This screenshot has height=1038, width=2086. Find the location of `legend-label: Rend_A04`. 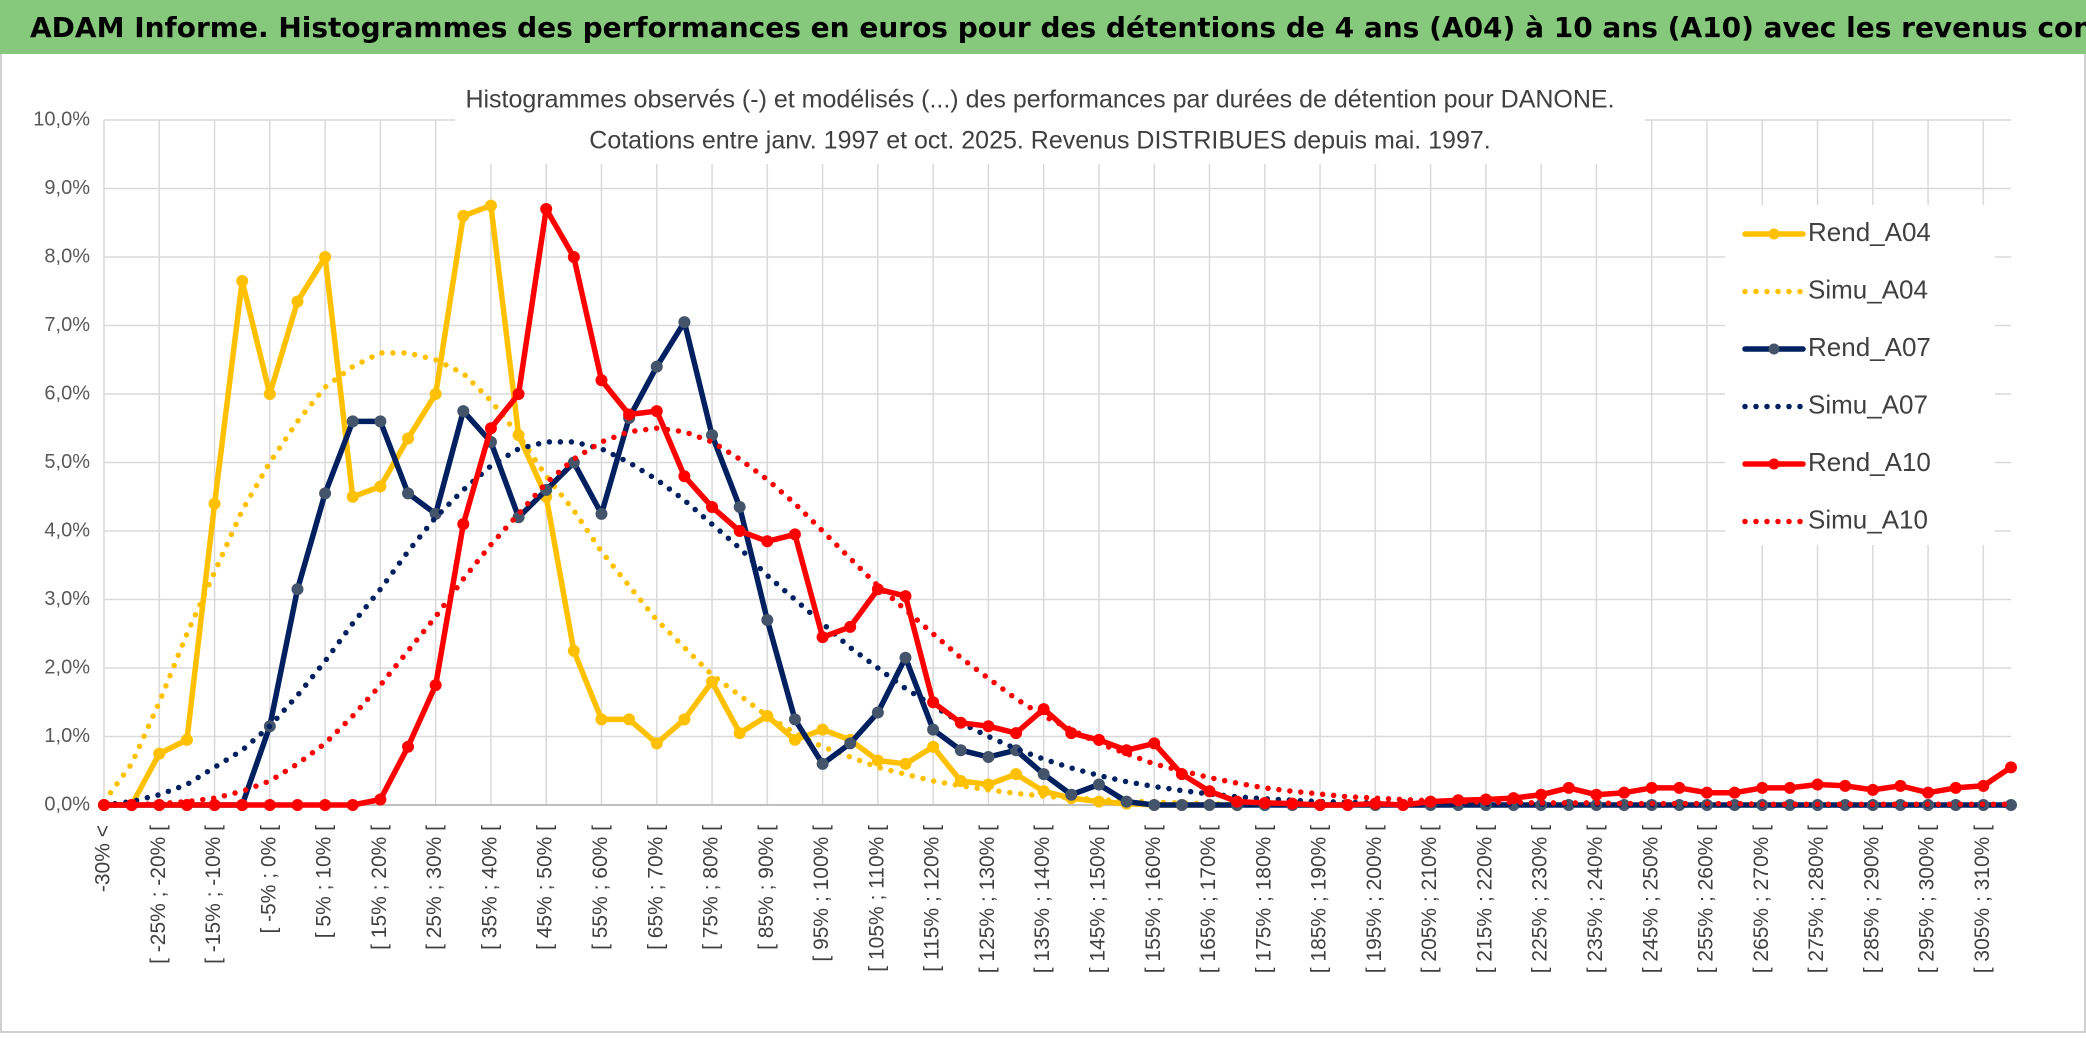

legend-label: Rend_A04 is located at coordinates (1869, 232).